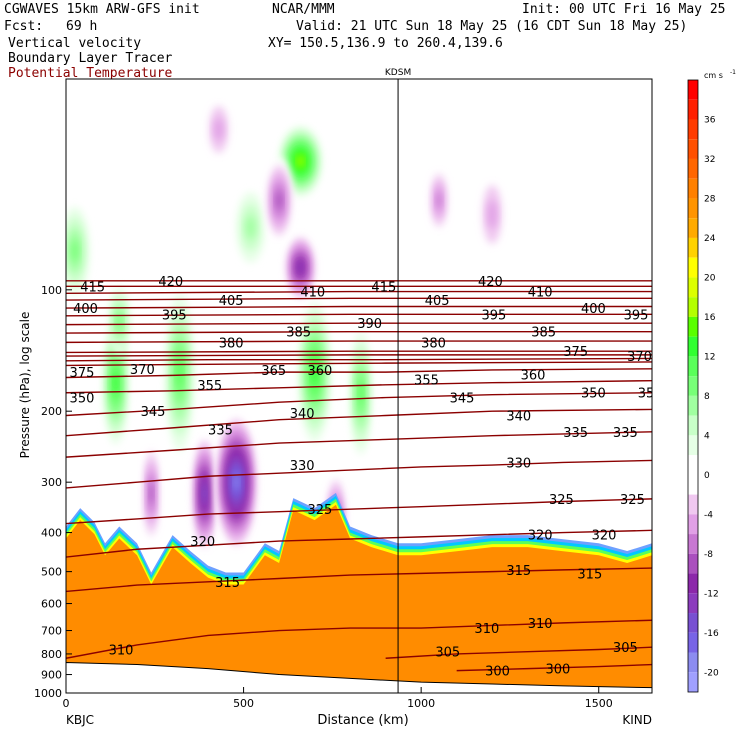 The width and height of the screenshot is (740, 740). I want to click on y-tick-label: 600, so click(51, 604).